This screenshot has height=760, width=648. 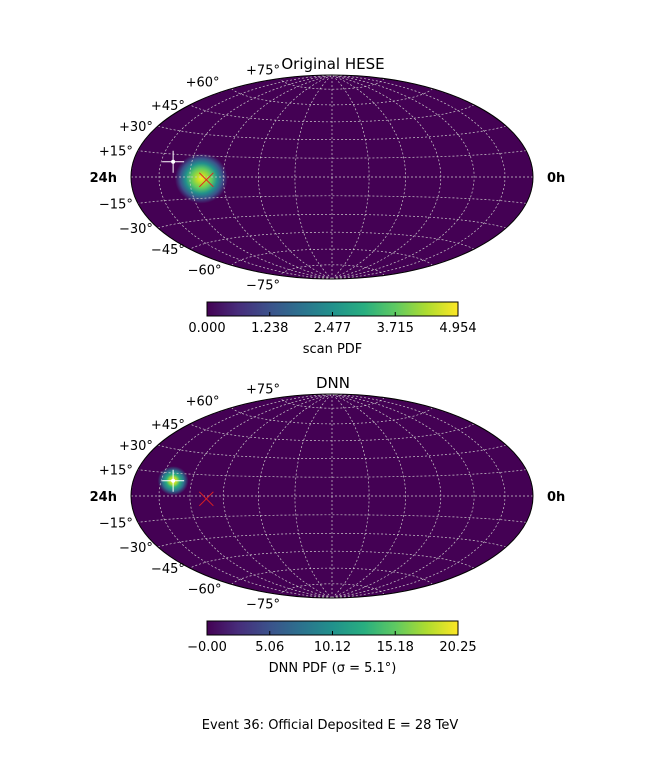 I want to click on colorbar-tick-label: 15.18, so click(x=395, y=647).